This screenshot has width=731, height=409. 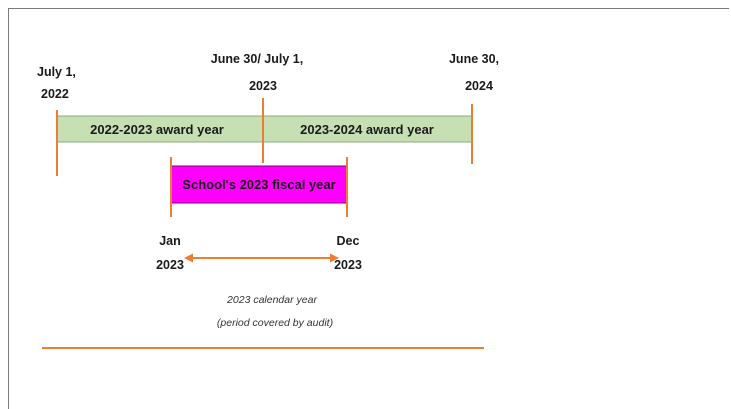 What do you see at coordinates (271, 300) in the screenshot?
I see `calendar-caption-line1: 2023 calendar year` at bounding box center [271, 300].